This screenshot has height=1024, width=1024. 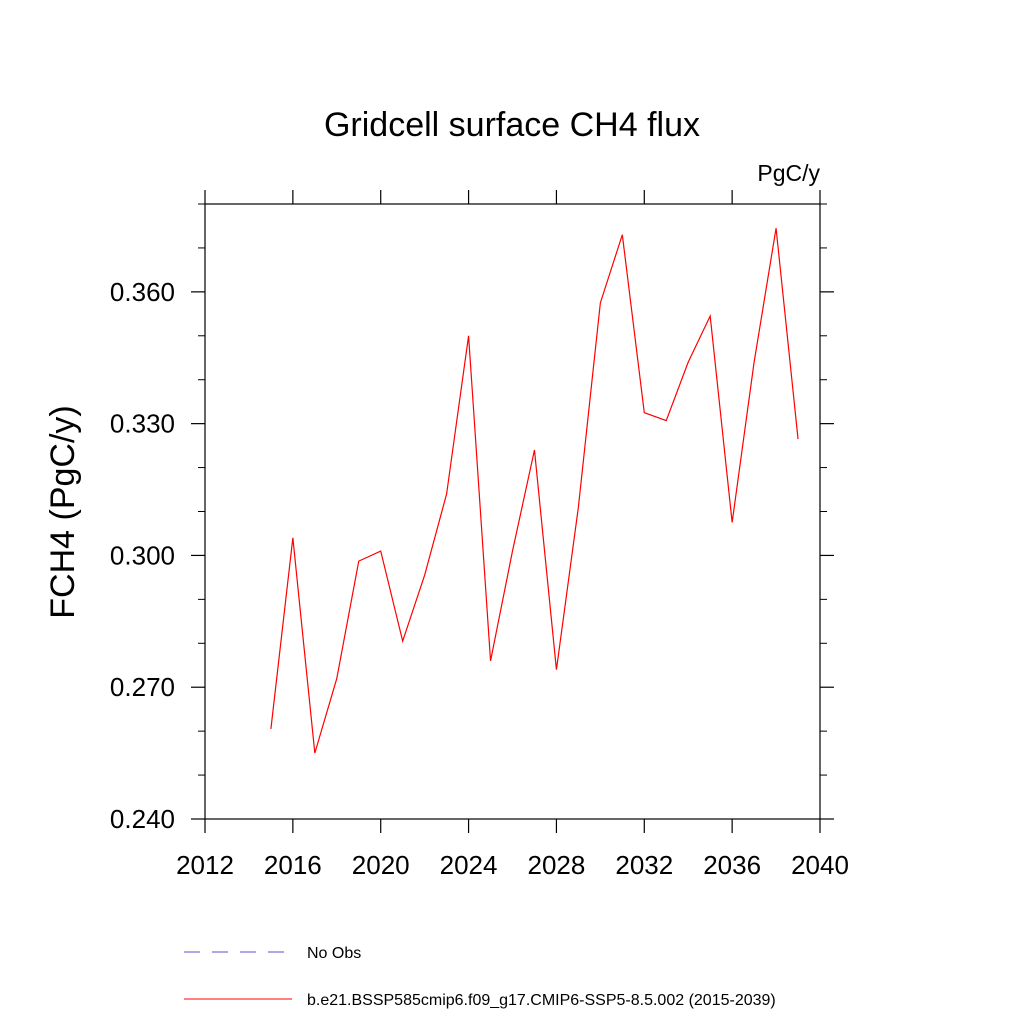 I want to click on x-tick-label: 2024, so click(x=469, y=865).